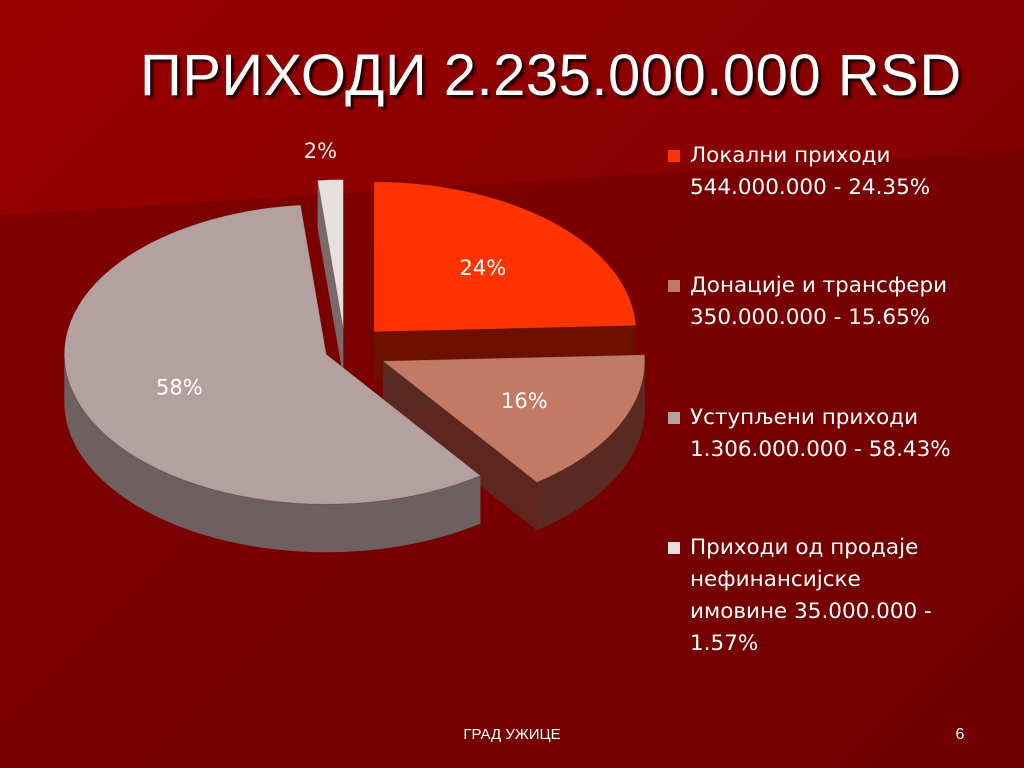  What do you see at coordinates (272, 453) in the screenshot?
I see `pie-slice-side-shared-revenue` at bounding box center [272, 453].